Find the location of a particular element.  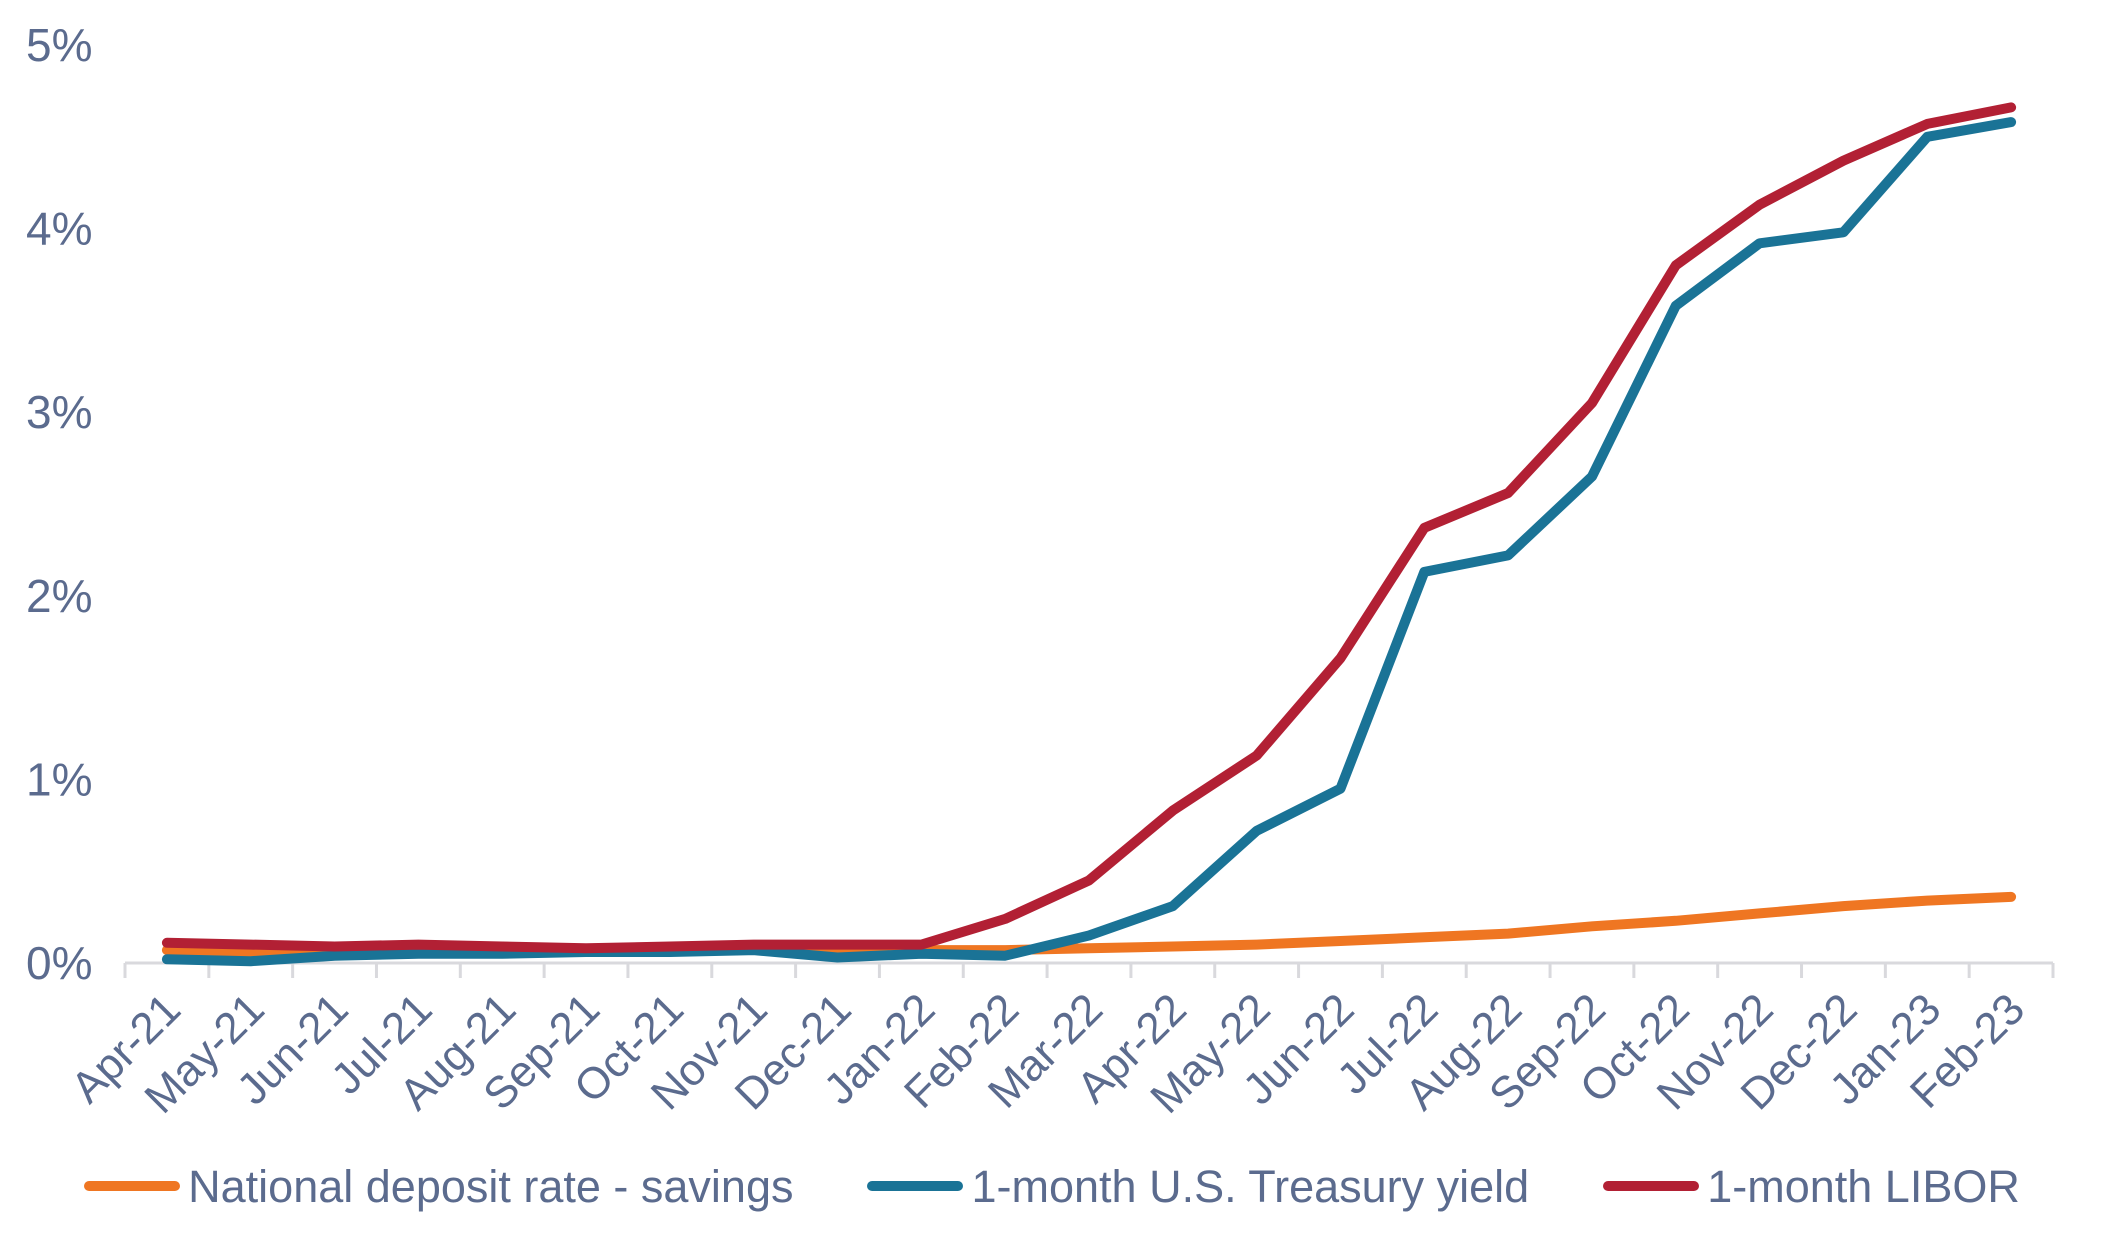

legend-swatch-treasury is located at coordinates (915, 1186).